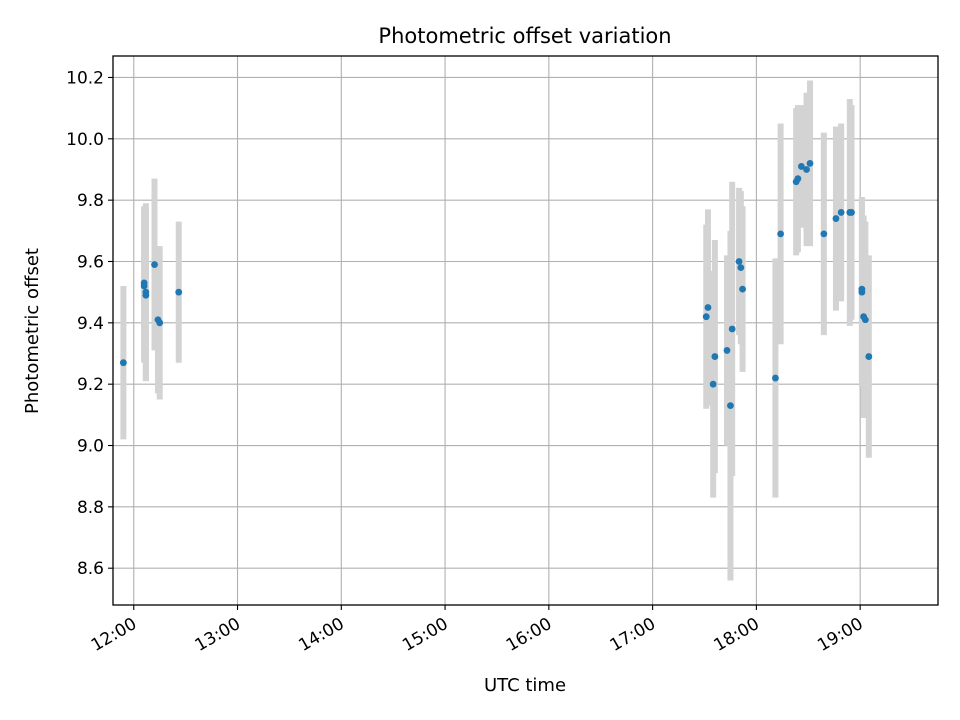 The height and width of the screenshot is (720, 960). Describe the element at coordinates (90, 447) in the screenshot. I see `y-tick-label: 9.0` at that location.